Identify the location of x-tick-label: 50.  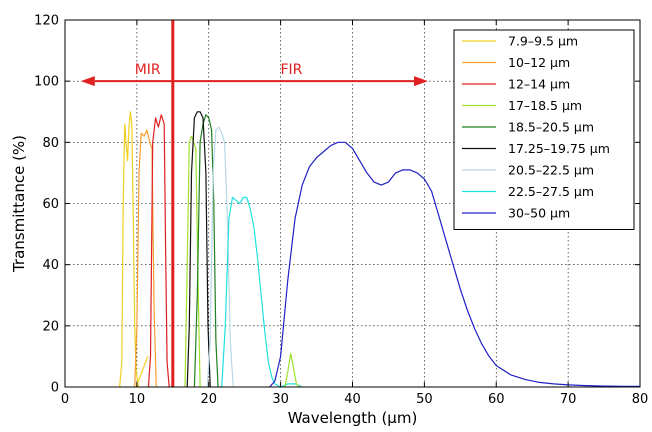
(424, 399).